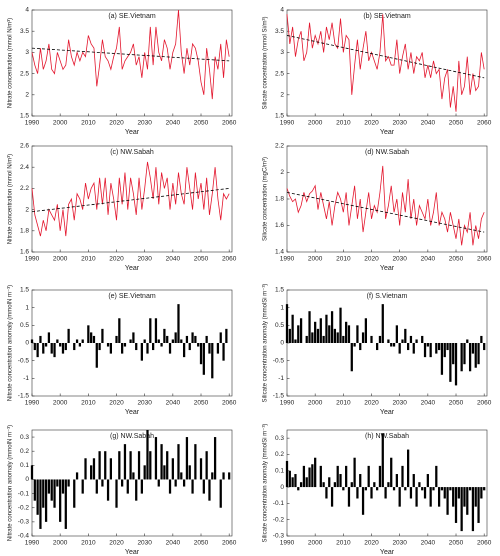 The width and height of the screenshot is (500, 556). What do you see at coordinates (11, 199) in the screenshot?
I see `y-axis-label: Nitrate concentration (mmol N/m³)` at bounding box center [11, 199].